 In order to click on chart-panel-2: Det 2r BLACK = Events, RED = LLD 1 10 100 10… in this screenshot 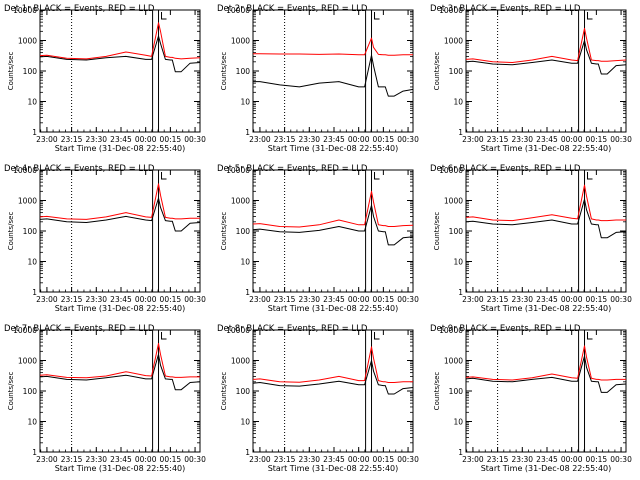, I will do `click(318, 78)`.